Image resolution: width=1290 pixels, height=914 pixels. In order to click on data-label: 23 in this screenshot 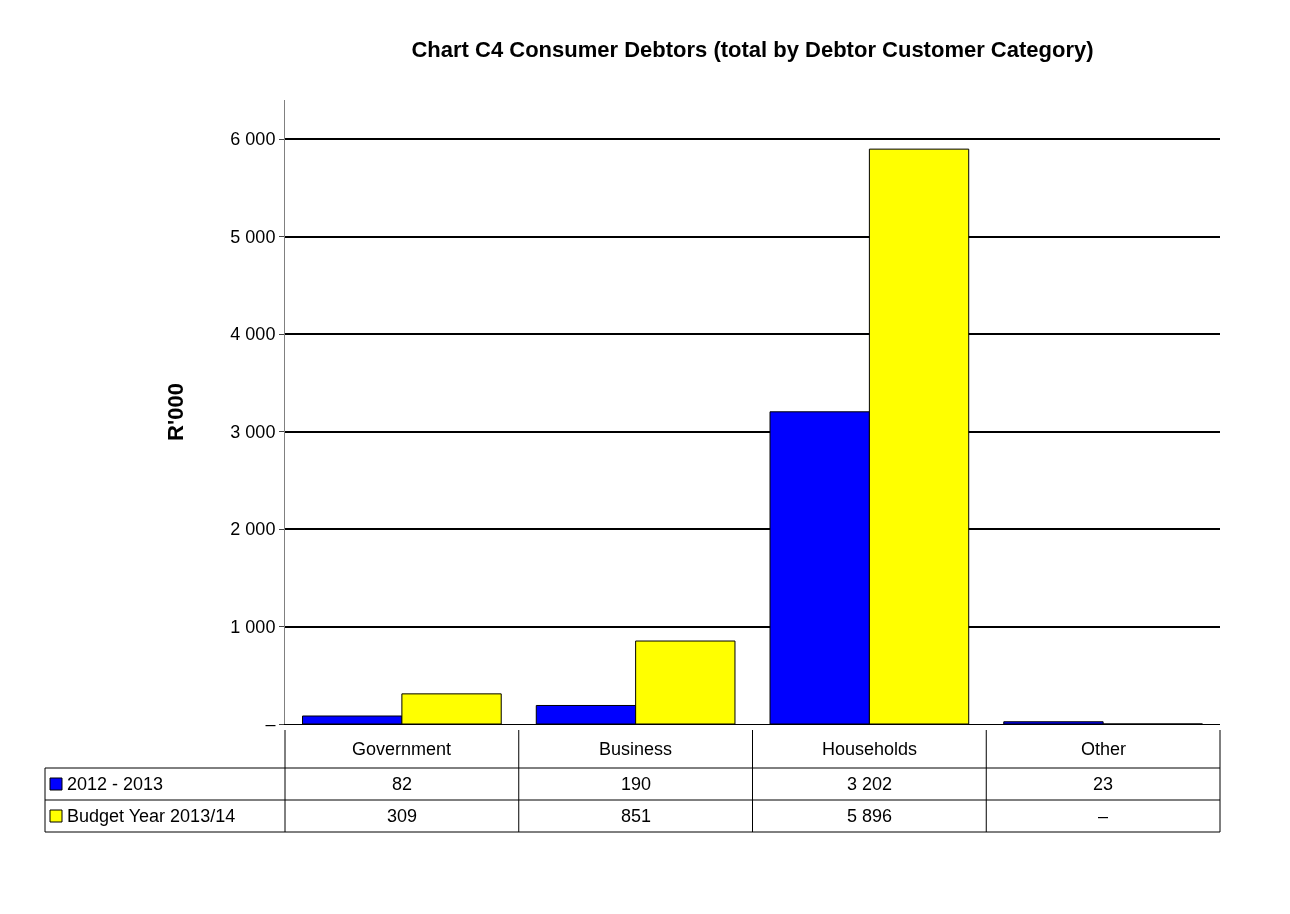, I will do `click(1103, 784)`.